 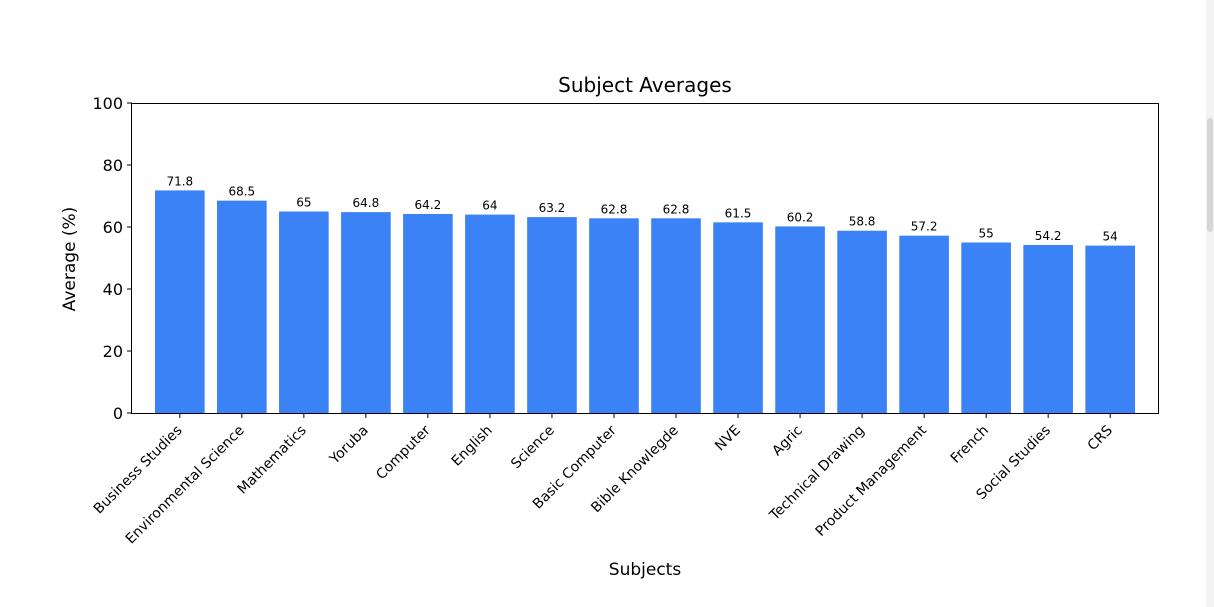 What do you see at coordinates (738, 213) in the screenshot?
I see `data-label: 61.5` at bounding box center [738, 213].